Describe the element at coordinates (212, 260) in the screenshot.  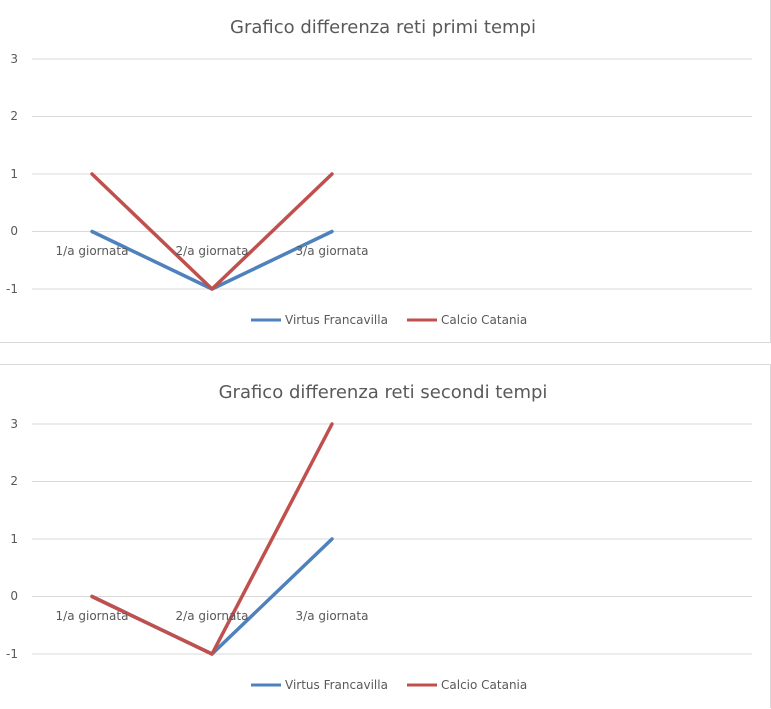
I see `series-line-virtus-francavilla` at that location.